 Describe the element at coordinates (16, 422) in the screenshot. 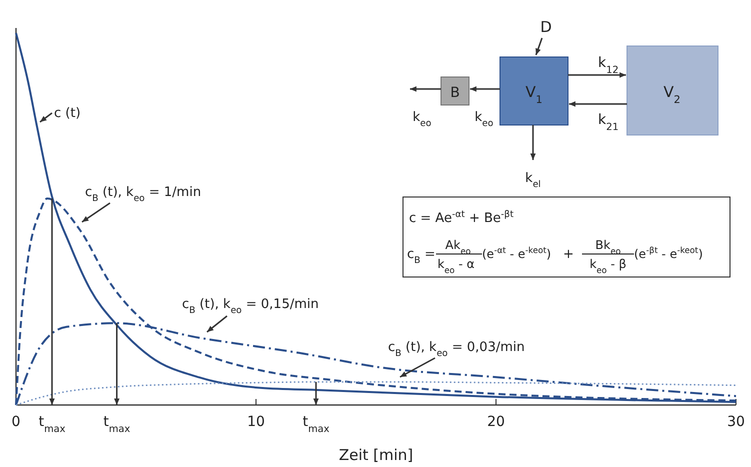

I see `x-tick-label: 0` at that location.